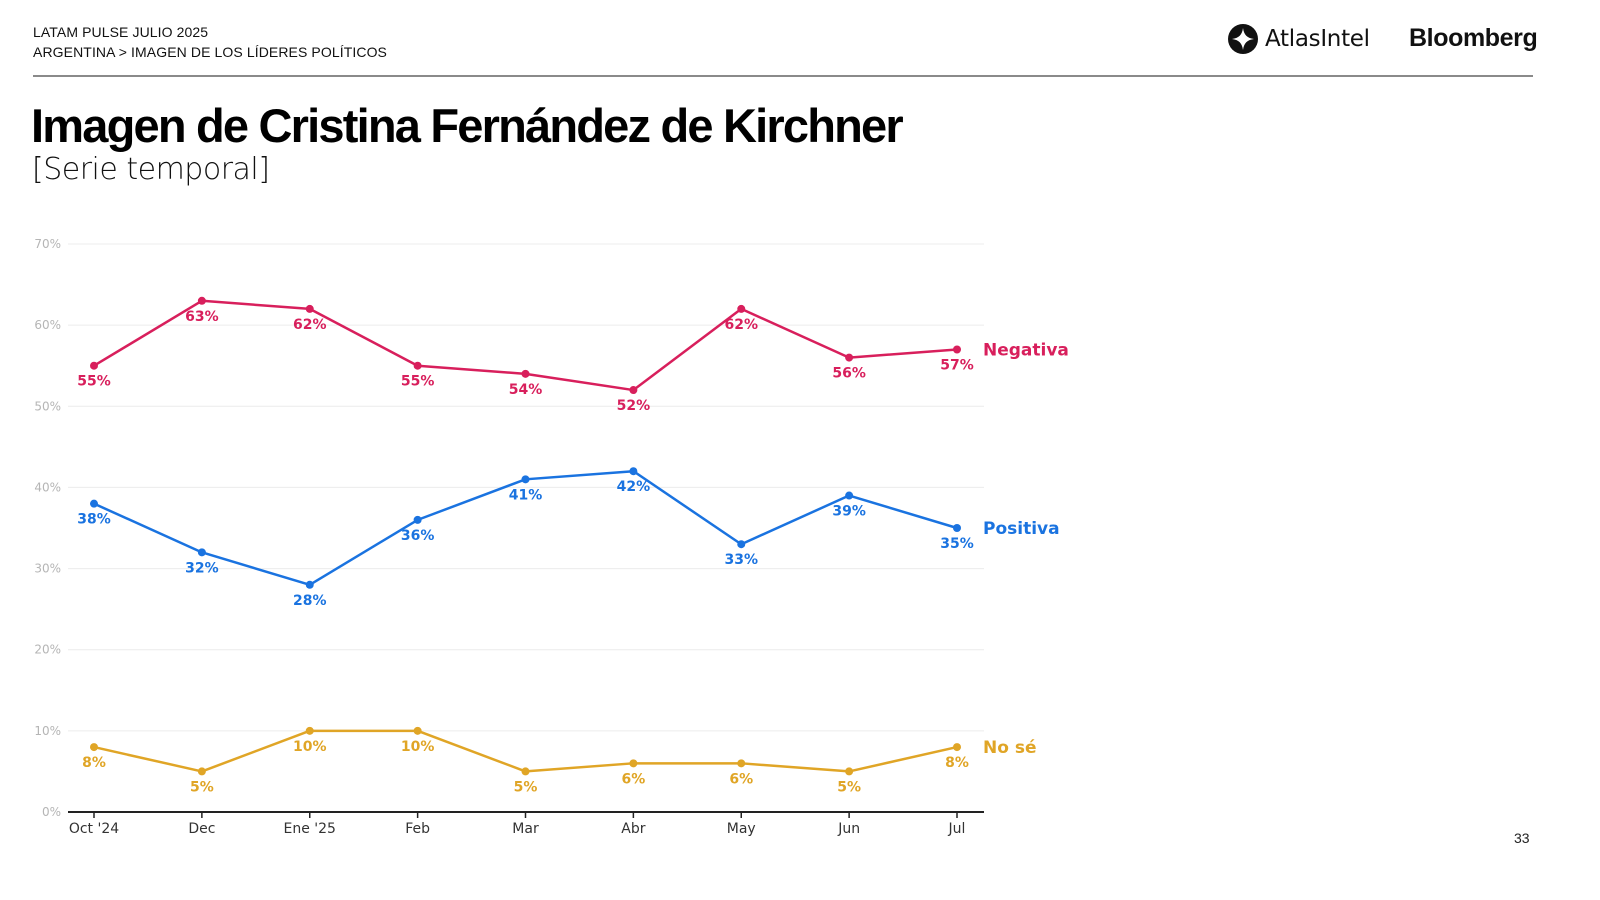 This screenshot has height=900, width=1600. What do you see at coordinates (151, 169) in the screenshot?
I see `page-subtitle: [Serie temporal]` at bounding box center [151, 169].